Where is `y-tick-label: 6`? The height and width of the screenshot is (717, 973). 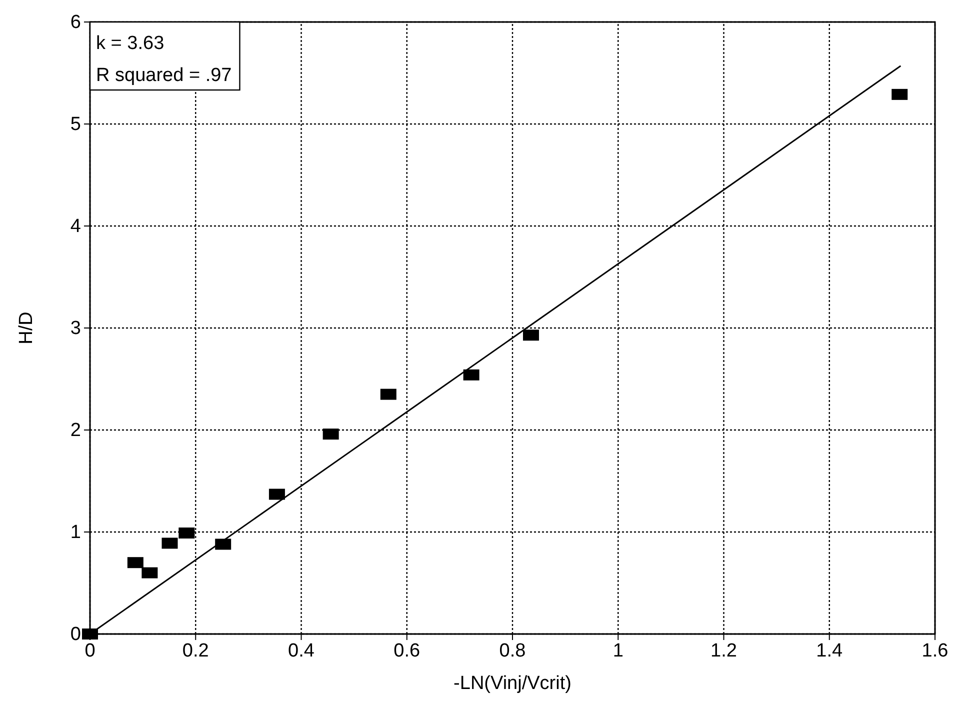
y-tick-label: 6 is located at coordinates (75, 23).